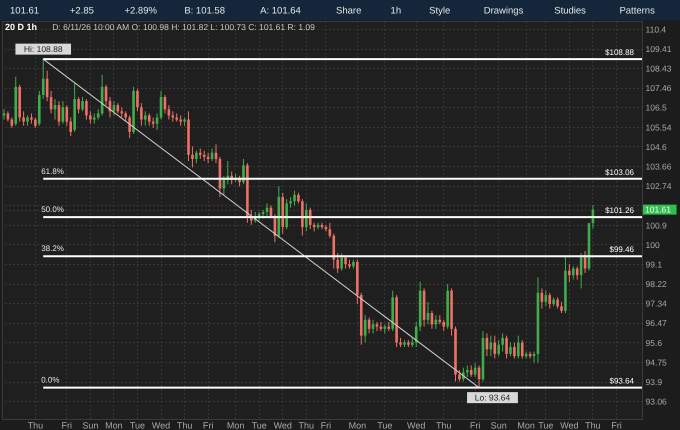 The height and width of the screenshot is (430, 680). Describe the element at coordinates (657, 147) in the screenshot. I see `y-tick-label: 104.6` at that location.